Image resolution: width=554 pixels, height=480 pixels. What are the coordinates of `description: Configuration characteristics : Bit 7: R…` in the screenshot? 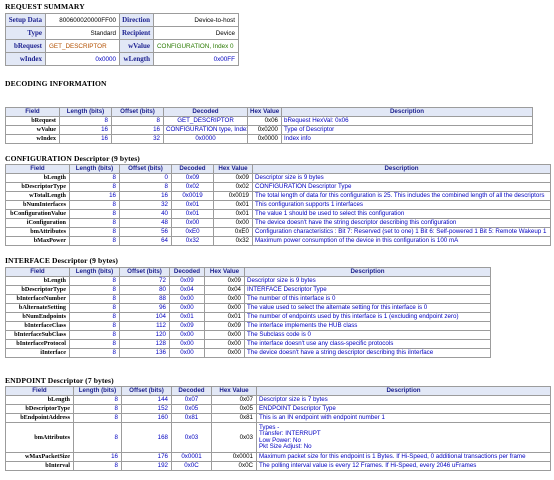 It's located at (401, 232).